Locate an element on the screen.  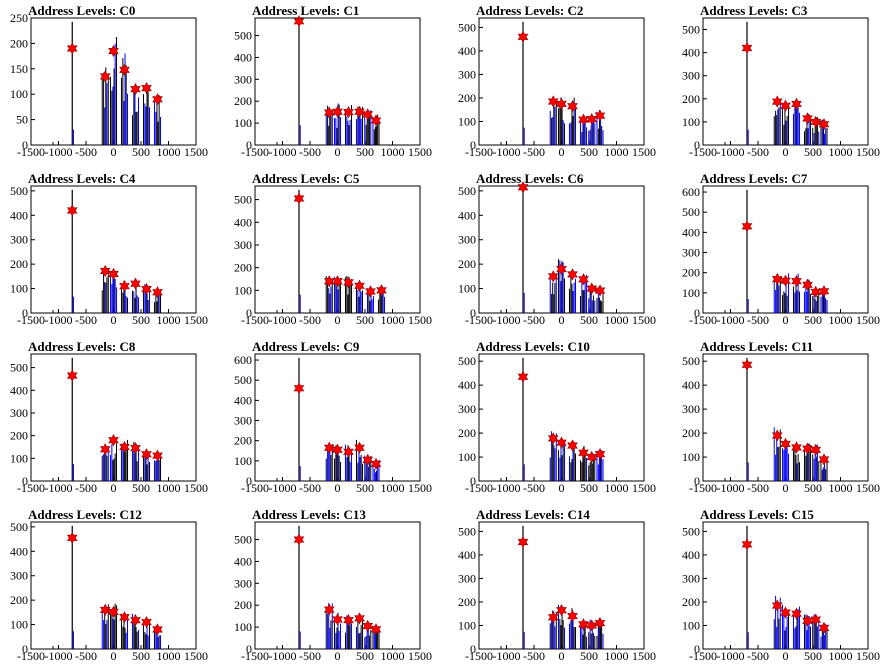
chart-title: Address Levels: C8 is located at coordinates (82, 346).